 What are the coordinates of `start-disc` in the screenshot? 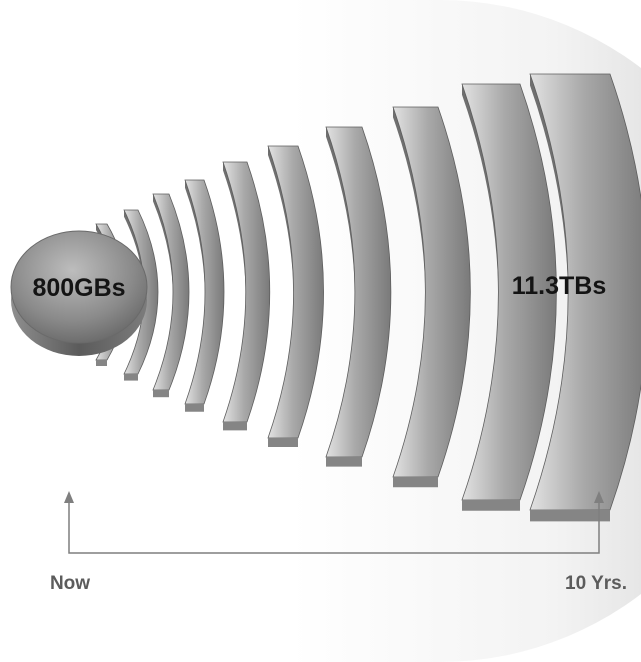 It's located at (79, 293).